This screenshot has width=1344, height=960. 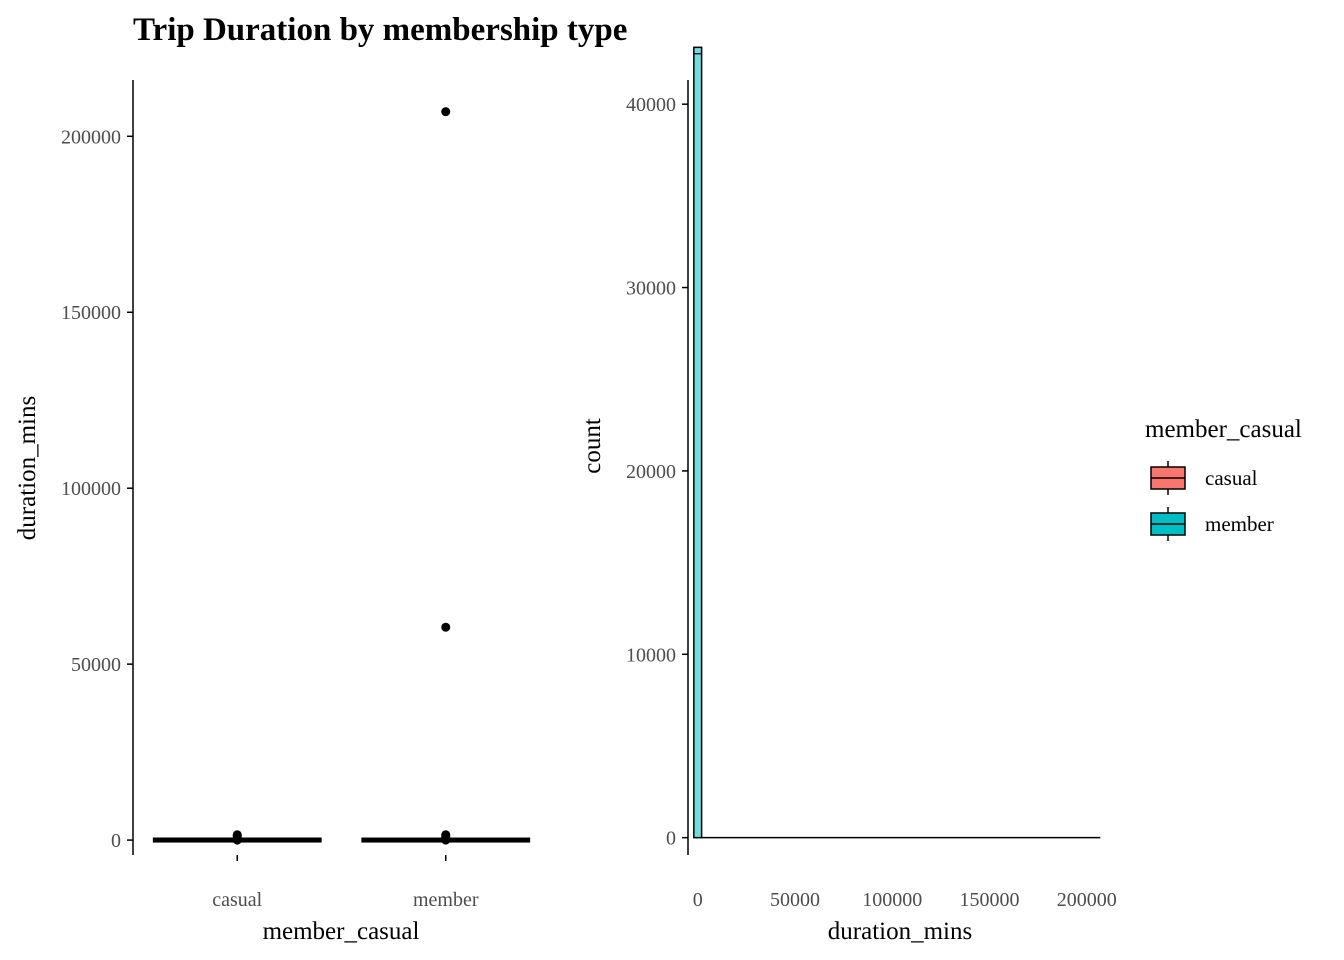 I want to click on legend-label-casual: casual, so click(x=1231, y=478).